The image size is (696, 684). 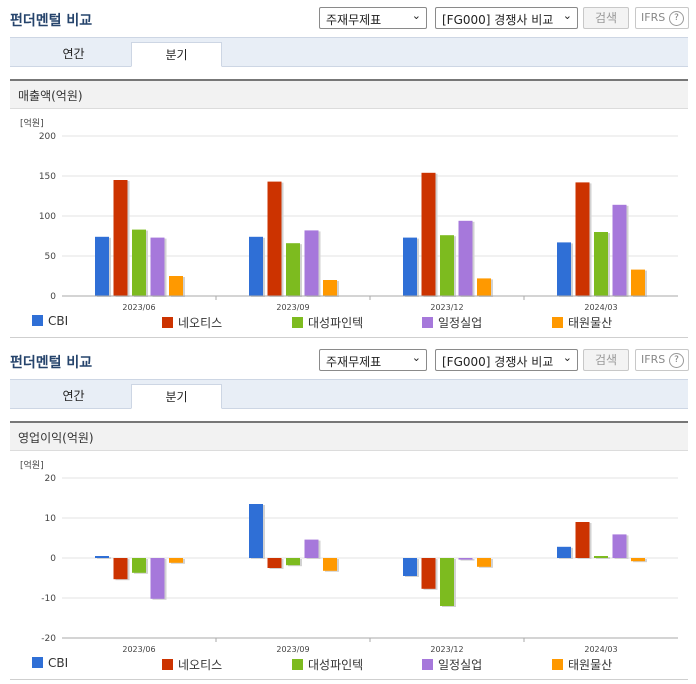 What do you see at coordinates (50, 96) in the screenshot?
I see `chart-title: 매출액(억원)` at bounding box center [50, 96].